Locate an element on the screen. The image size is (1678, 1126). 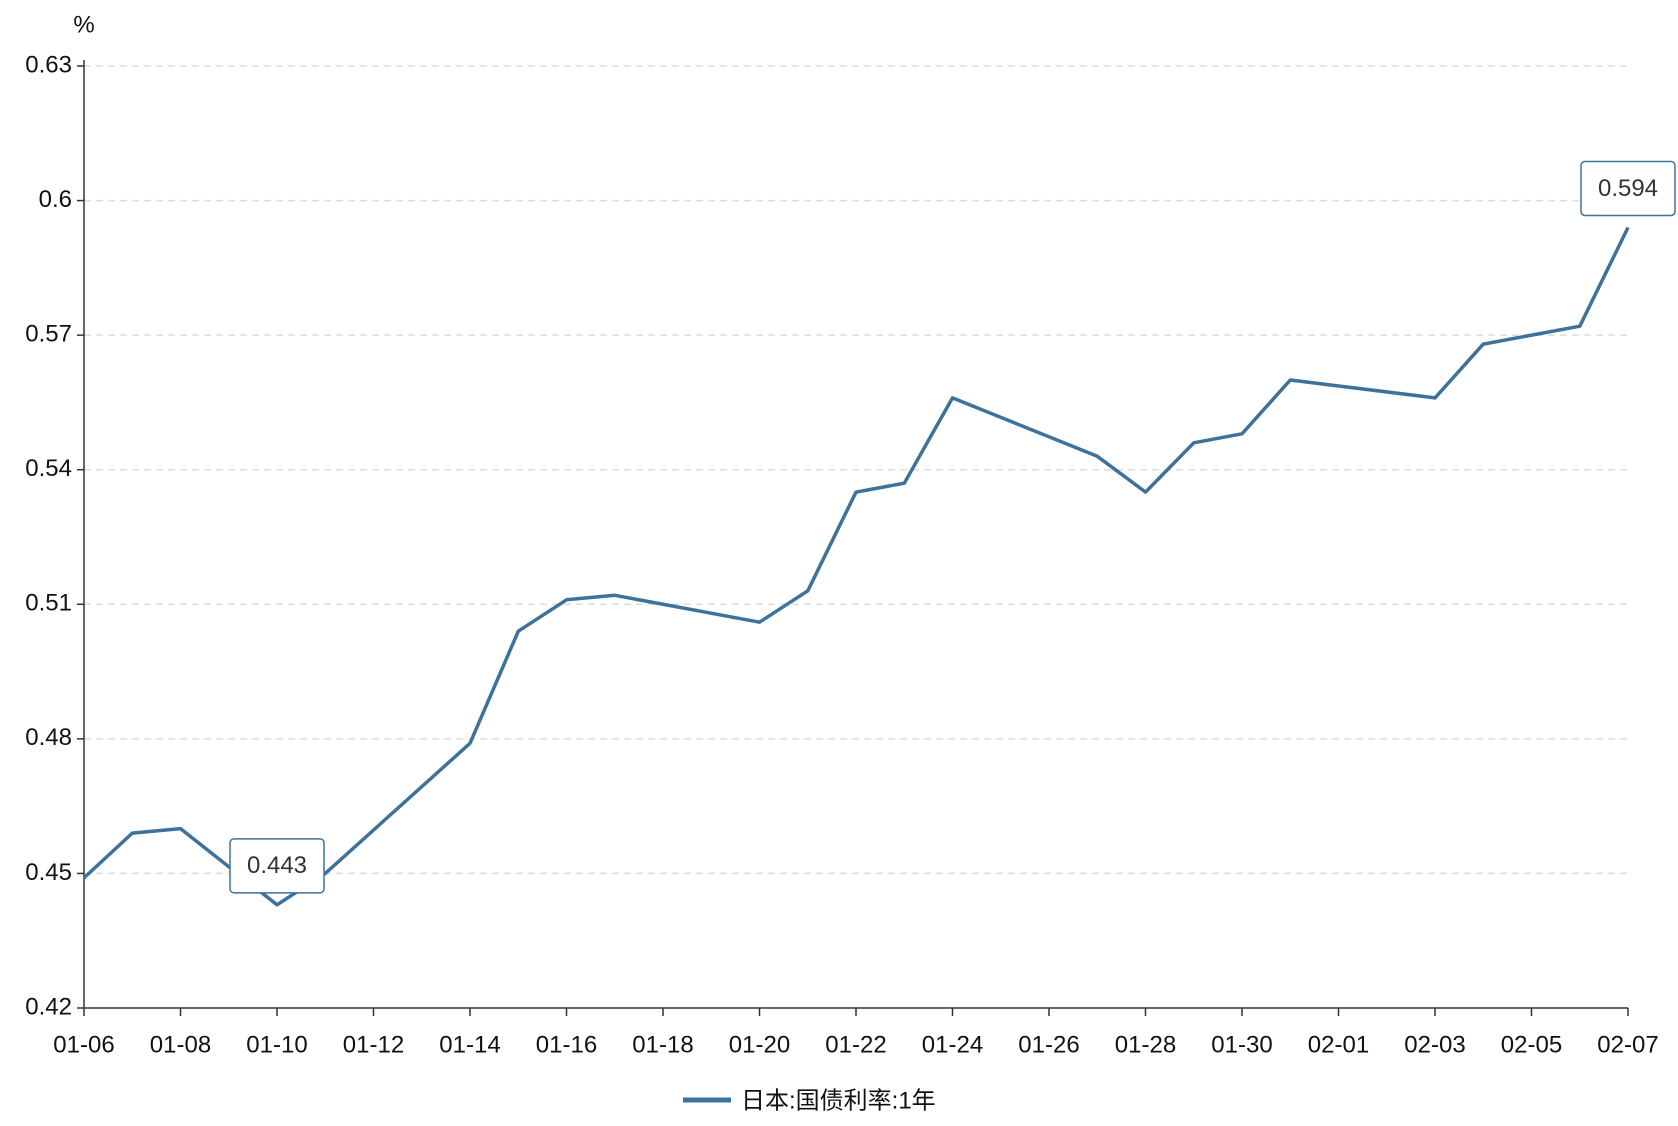
x-tick-label: 01-22 is located at coordinates (855, 1044).